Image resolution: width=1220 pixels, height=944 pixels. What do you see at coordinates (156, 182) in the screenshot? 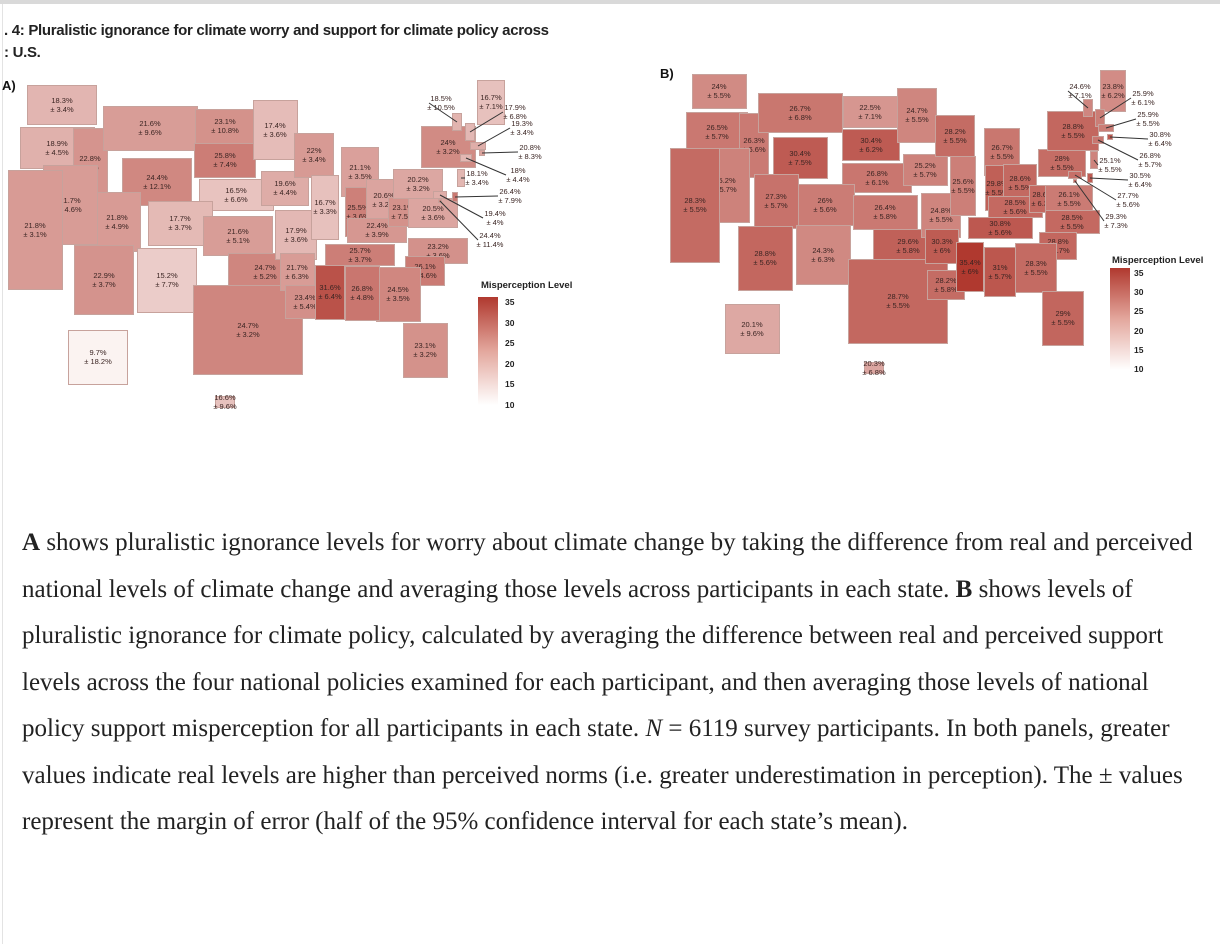
I see `state-label-wy: 24.4% ± 12.1%` at bounding box center [156, 182].